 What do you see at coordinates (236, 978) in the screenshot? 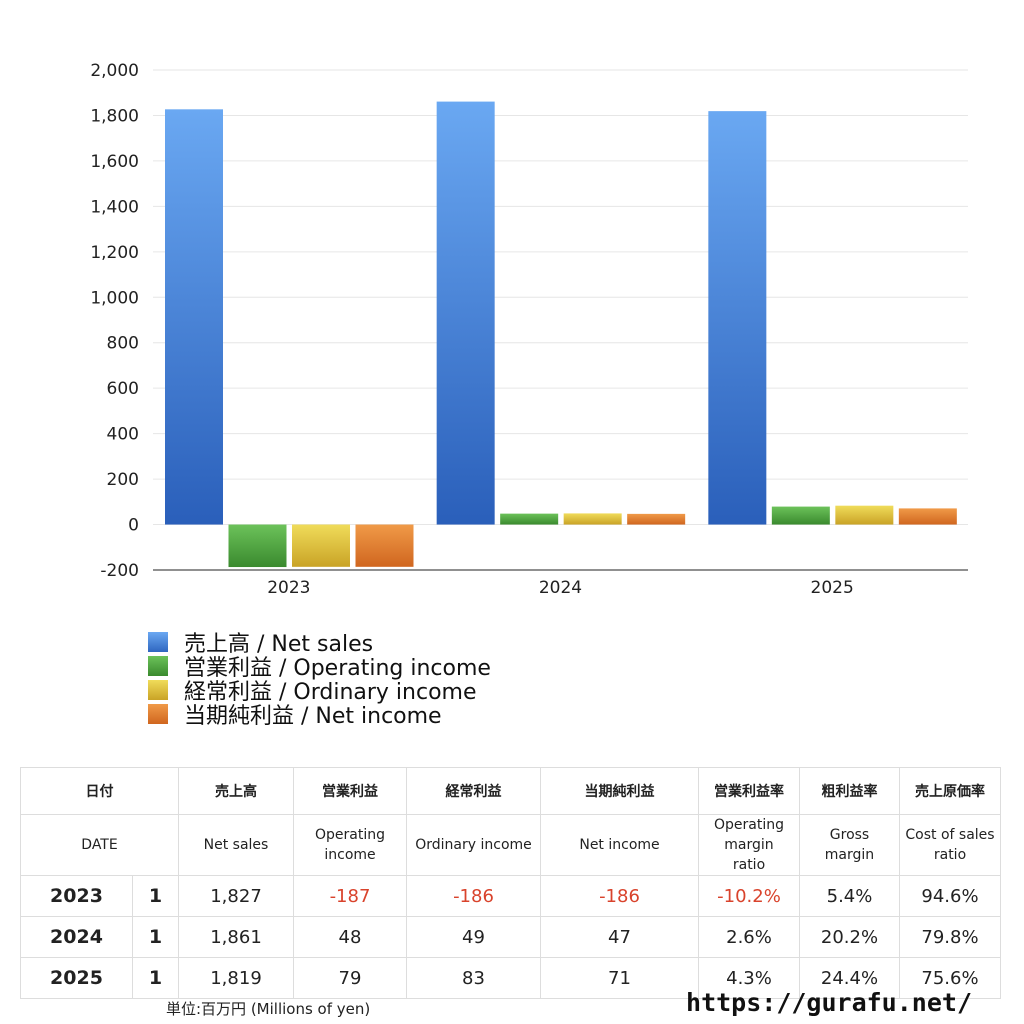
I see `row-net-sales: 1,819` at bounding box center [236, 978].